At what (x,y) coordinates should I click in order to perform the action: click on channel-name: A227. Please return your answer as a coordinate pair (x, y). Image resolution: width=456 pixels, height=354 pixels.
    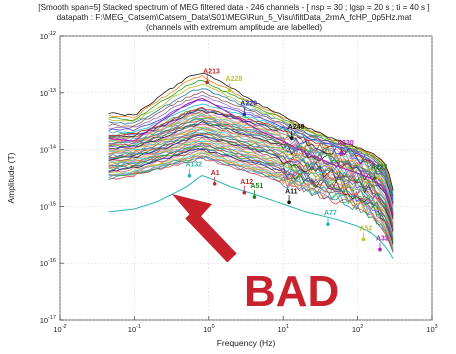
    Looking at the image, I should click on (379, 167).